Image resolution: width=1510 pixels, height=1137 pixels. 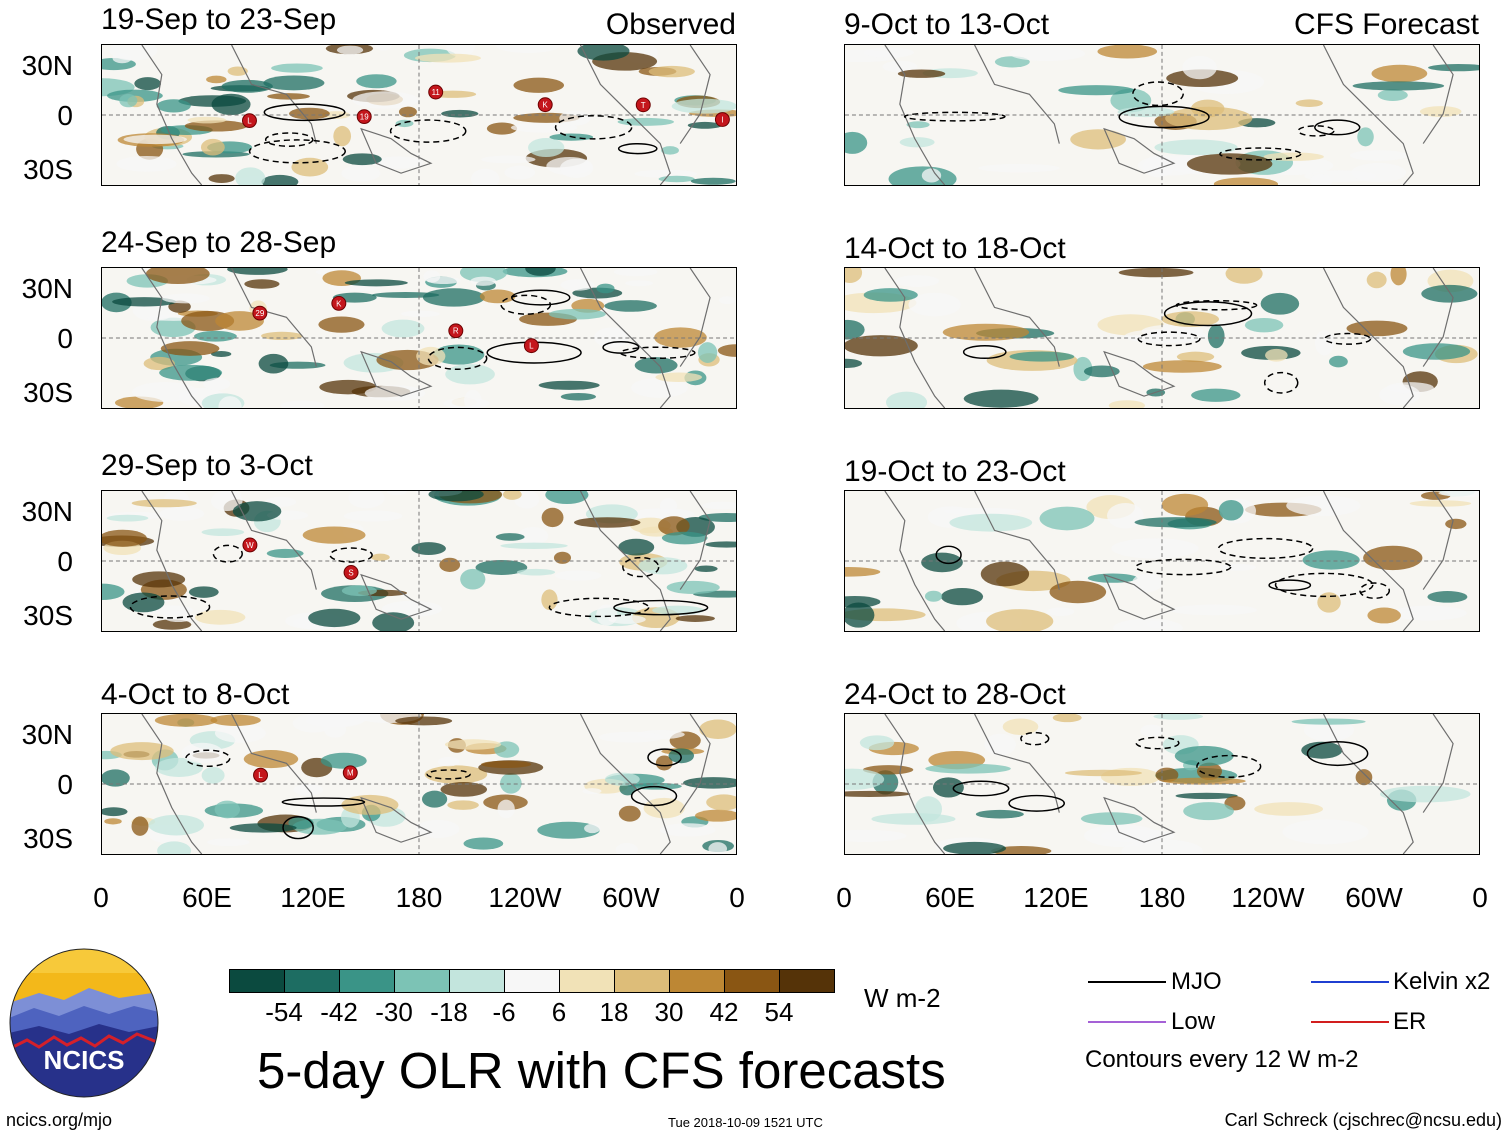 I want to click on storm-label: T, so click(x=643, y=105).